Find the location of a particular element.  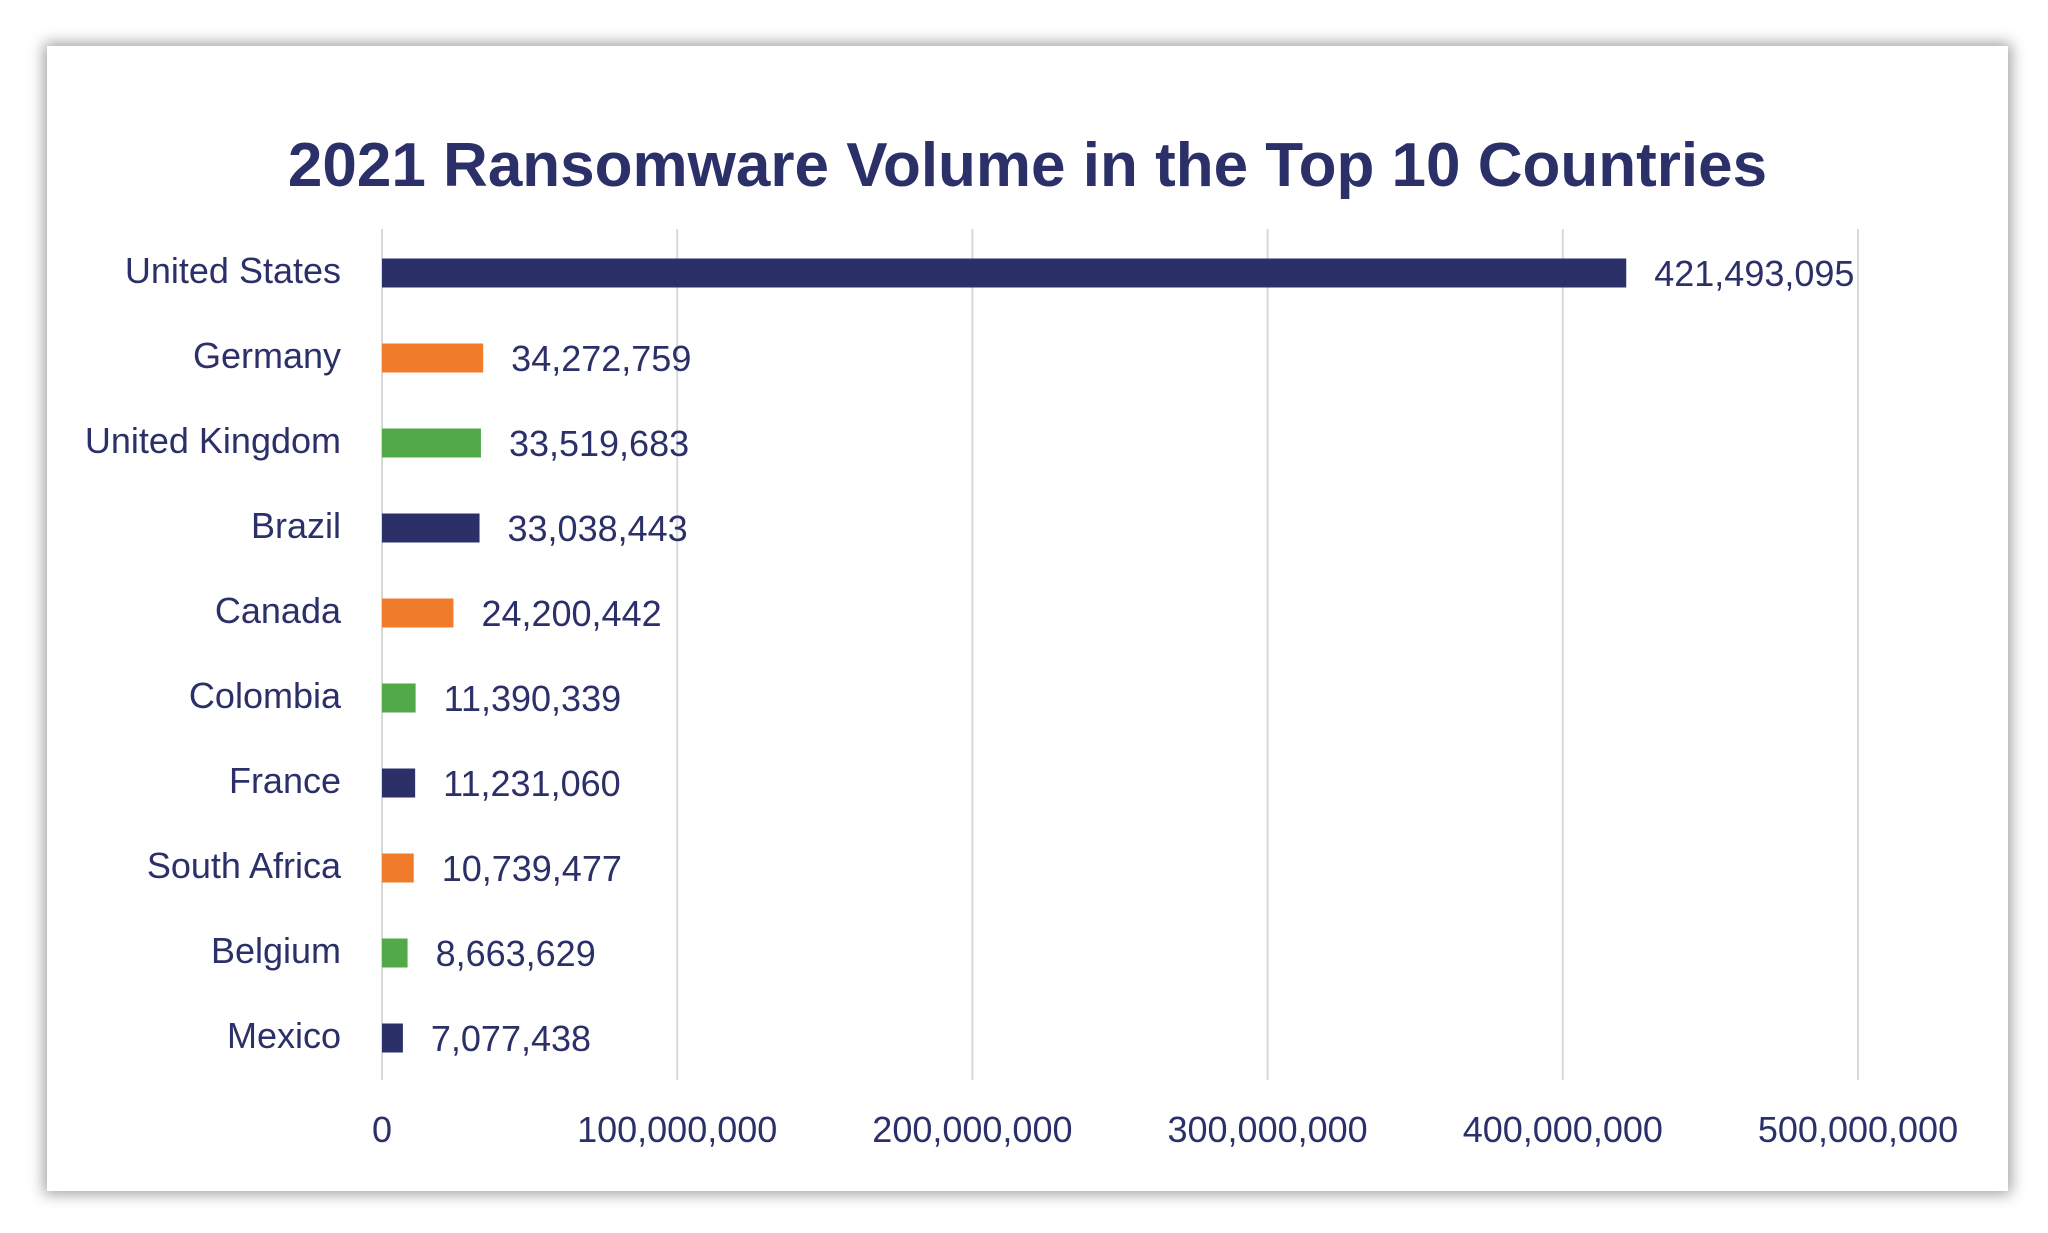

data-label: 8,663,629 is located at coordinates (516, 953).